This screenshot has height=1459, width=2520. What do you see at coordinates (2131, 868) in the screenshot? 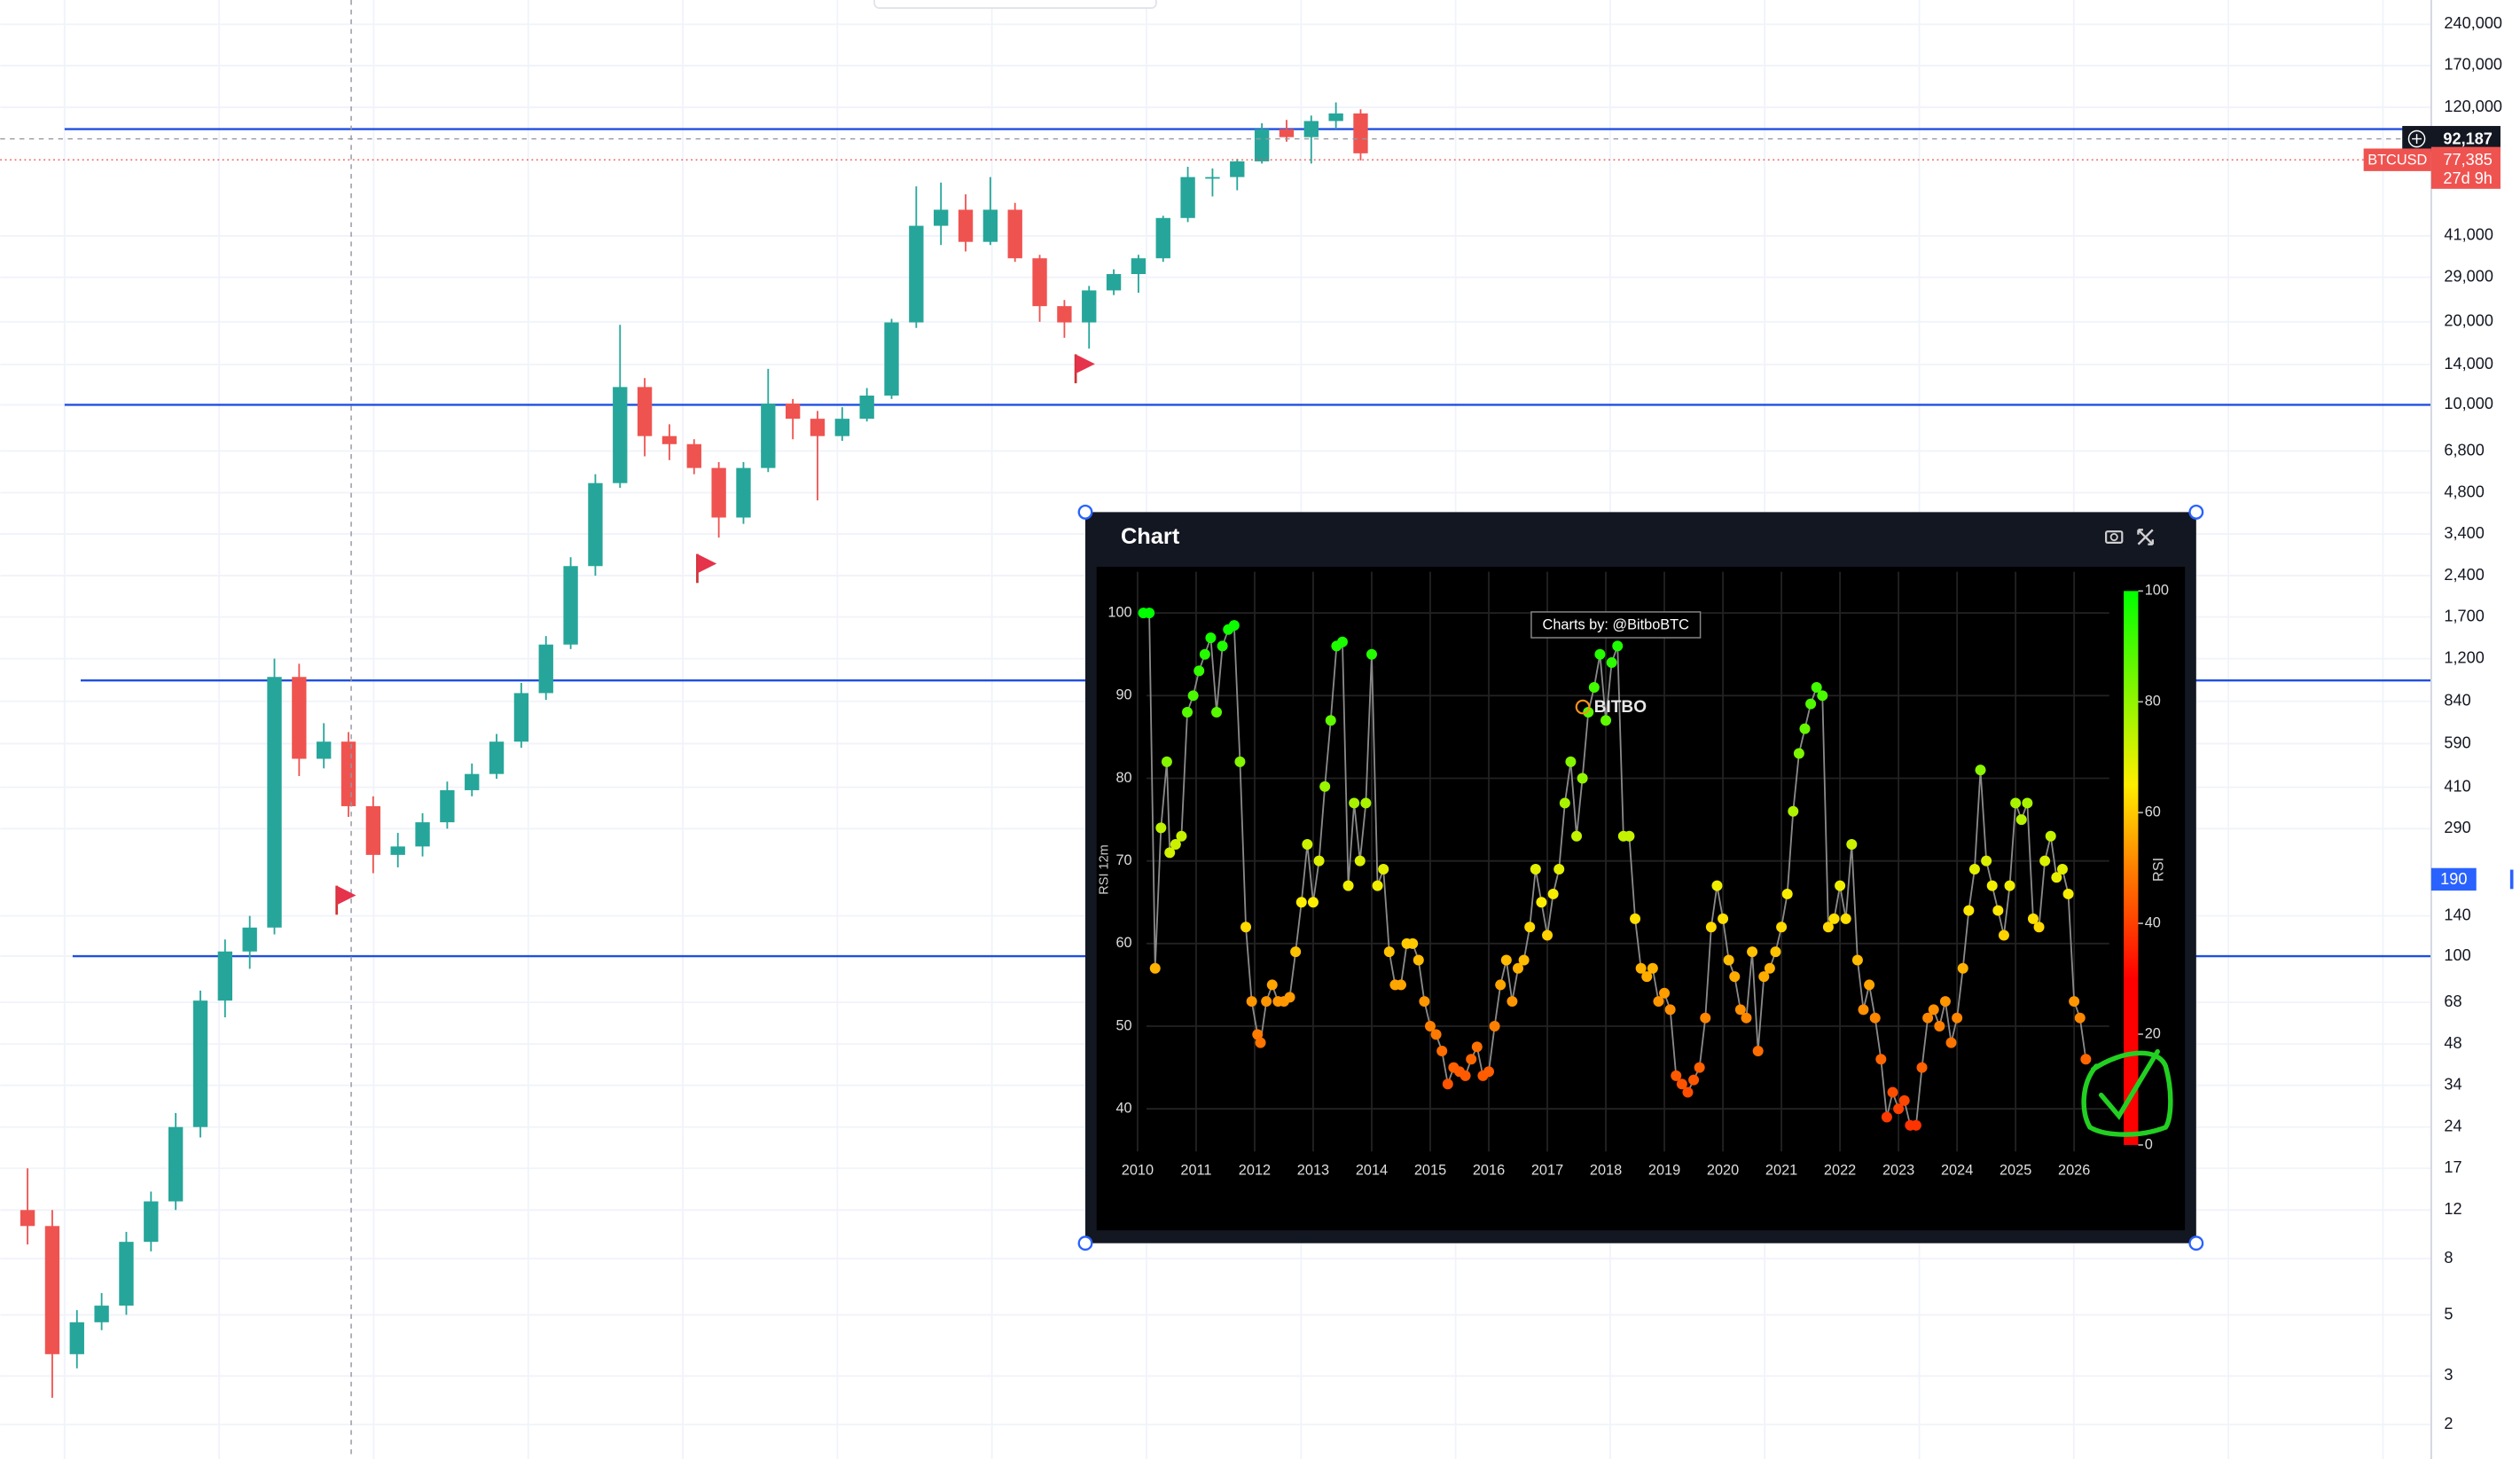
I see `colorbar` at bounding box center [2131, 868].